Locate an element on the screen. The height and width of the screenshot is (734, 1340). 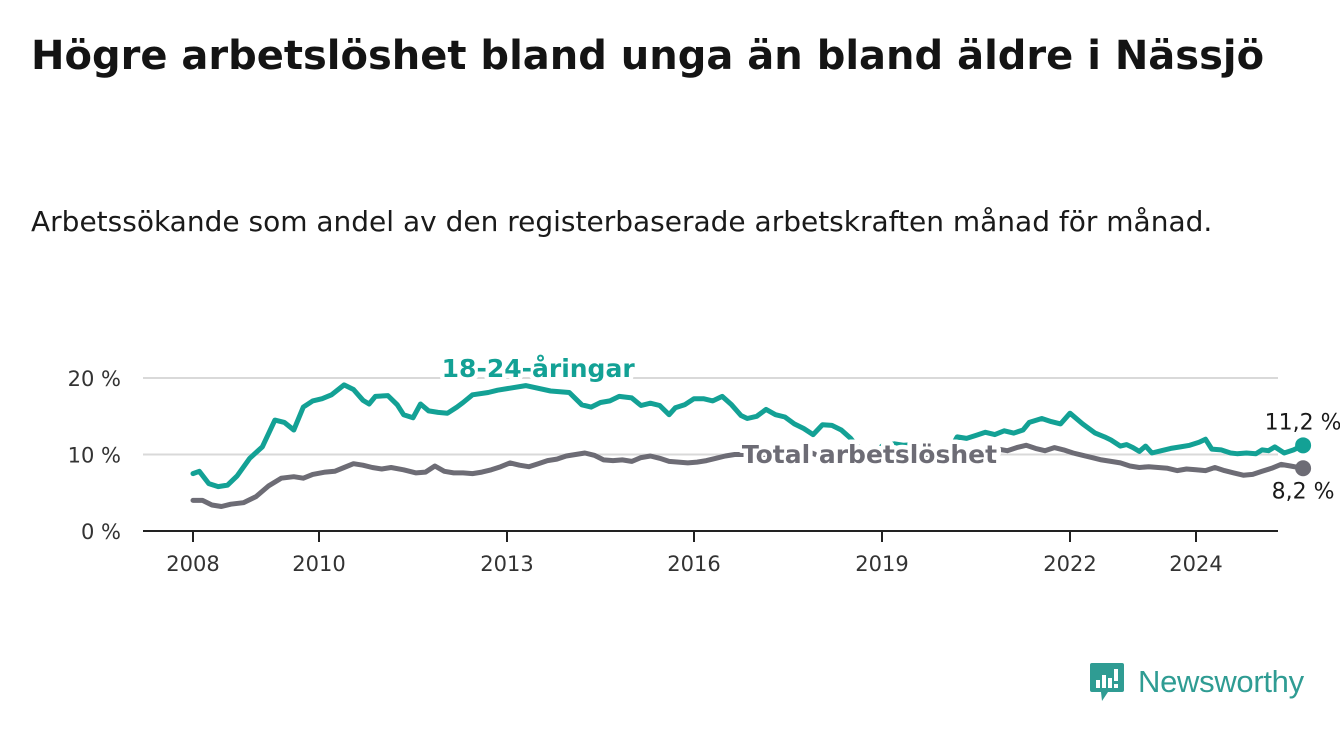
series-label: 18-24-åringar is located at coordinates (539, 368).